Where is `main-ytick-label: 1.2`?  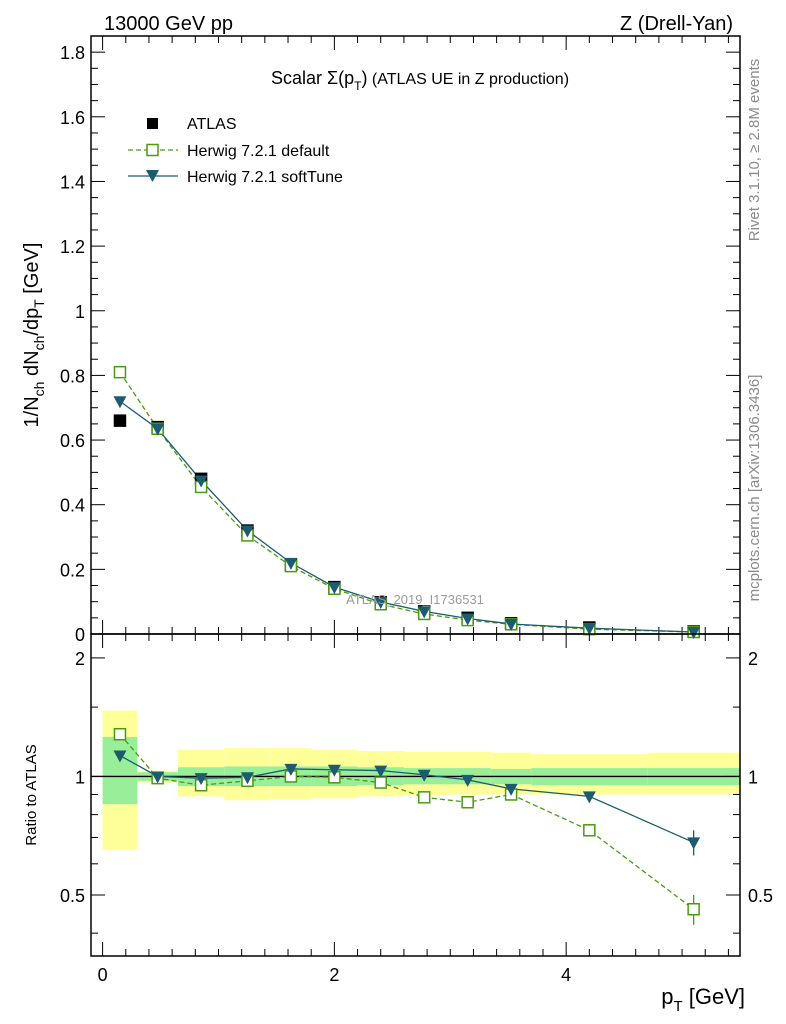
main-ytick-label: 1.2 is located at coordinates (72, 247).